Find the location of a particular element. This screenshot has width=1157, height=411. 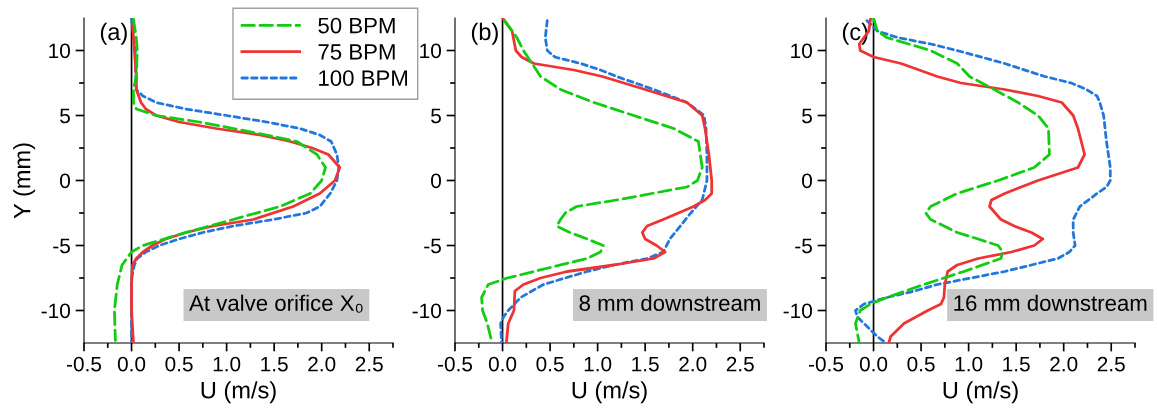

annotation: (c) is located at coordinates (855, 33).